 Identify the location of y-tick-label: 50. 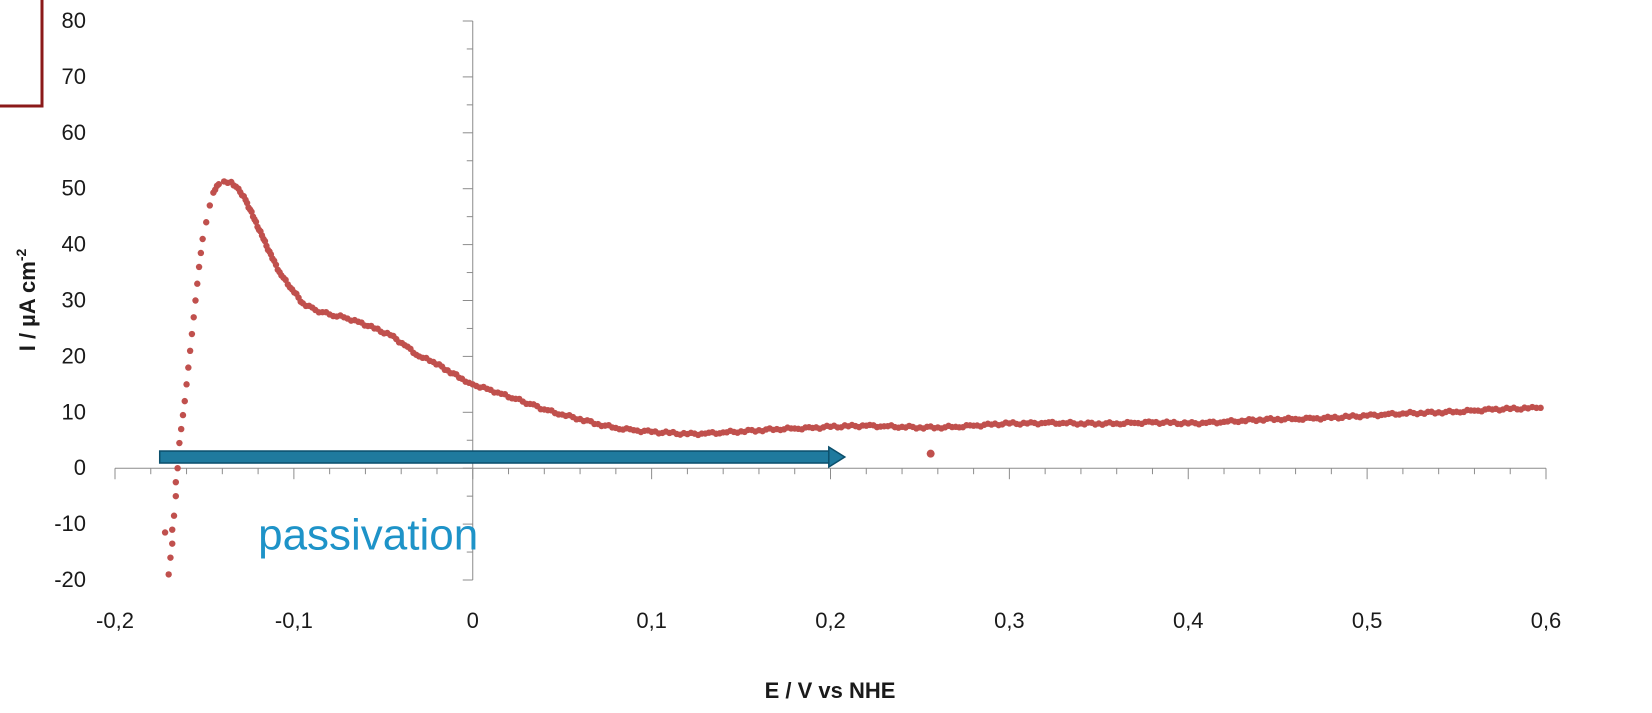
(74, 188).